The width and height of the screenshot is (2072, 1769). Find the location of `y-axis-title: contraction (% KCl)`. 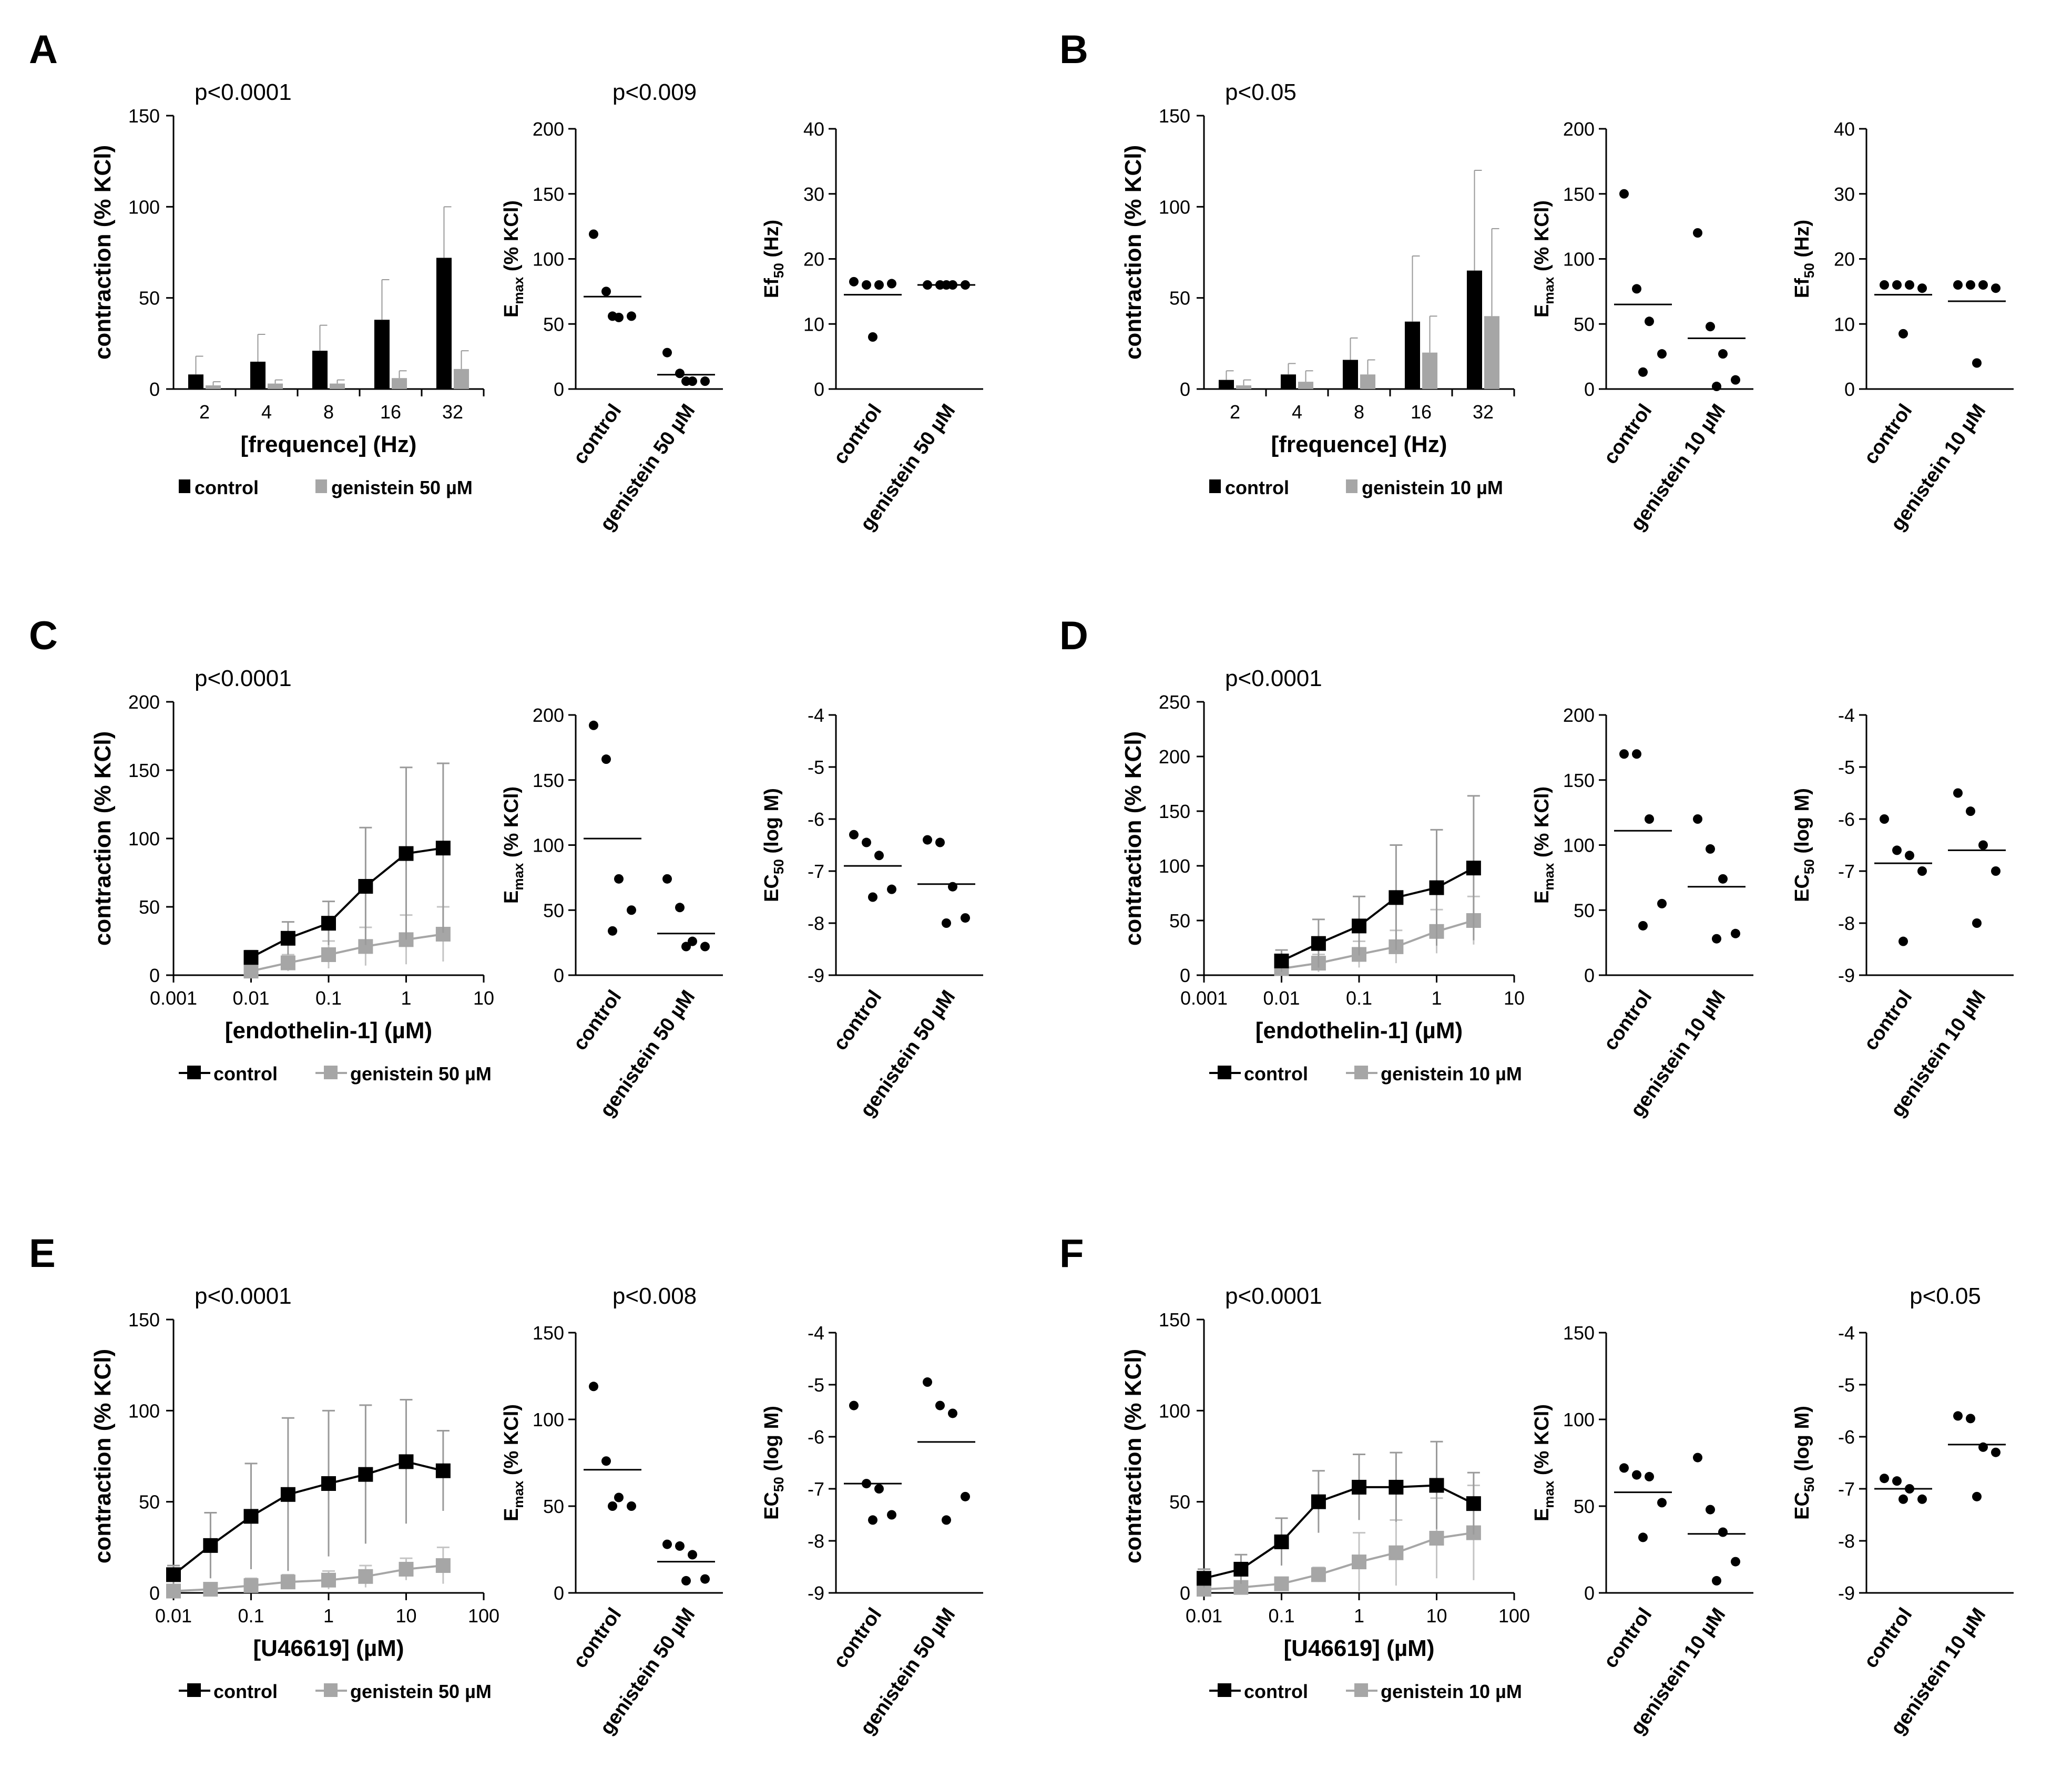

y-axis-title: contraction (% KCl) is located at coordinates (103, 252).